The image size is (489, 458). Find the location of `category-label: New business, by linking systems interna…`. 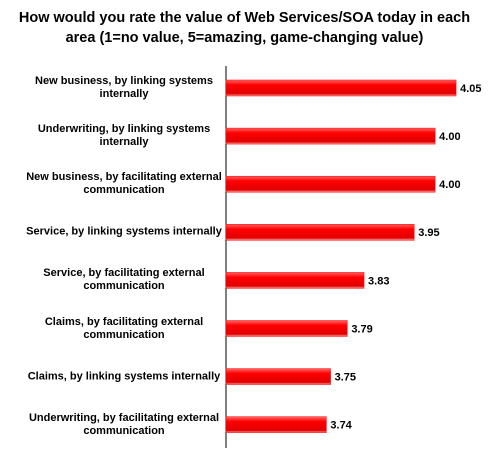

category-label: New business, by linking systems interna… is located at coordinates (124, 87).